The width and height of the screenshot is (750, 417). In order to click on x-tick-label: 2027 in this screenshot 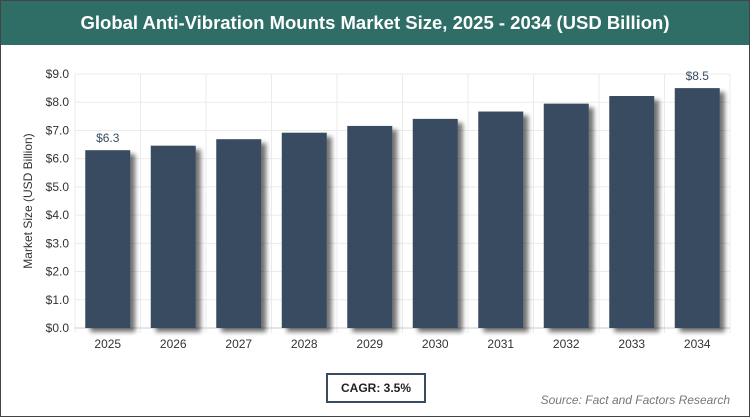, I will do `click(238, 344)`.